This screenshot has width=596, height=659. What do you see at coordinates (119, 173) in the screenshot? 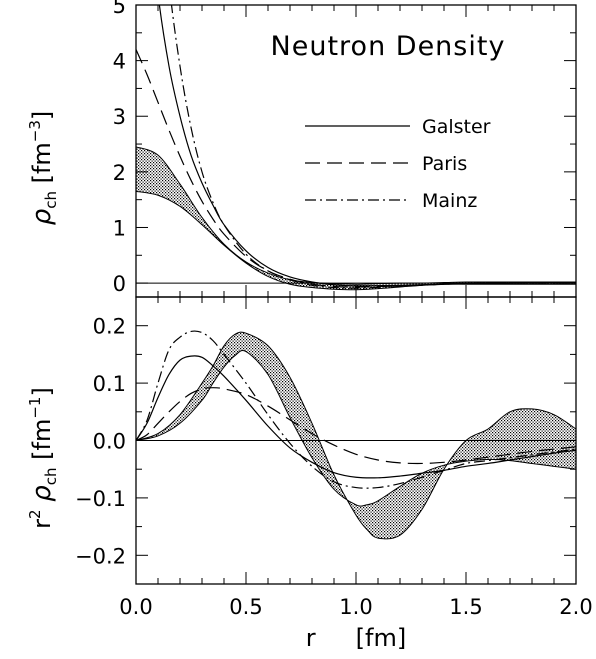
I see `top-y-tick-label: 2` at bounding box center [119, 173].